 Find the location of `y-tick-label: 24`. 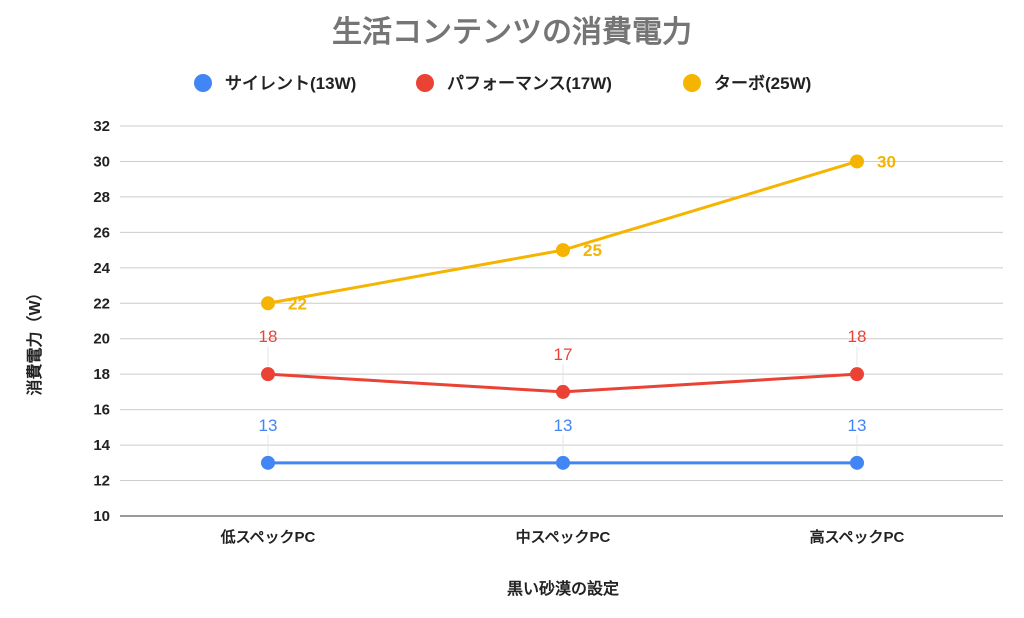

y-tick-label: 24 is located at coordinates (101, 268).